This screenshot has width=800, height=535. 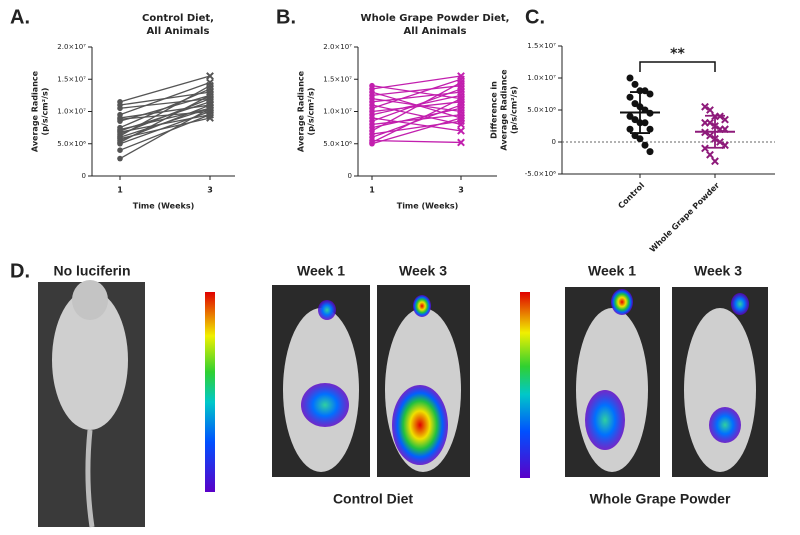 What do you see at coordinates (321, 271) in the screenshot?
I see `image-label: Week 1` at bounding box center [321, 271].